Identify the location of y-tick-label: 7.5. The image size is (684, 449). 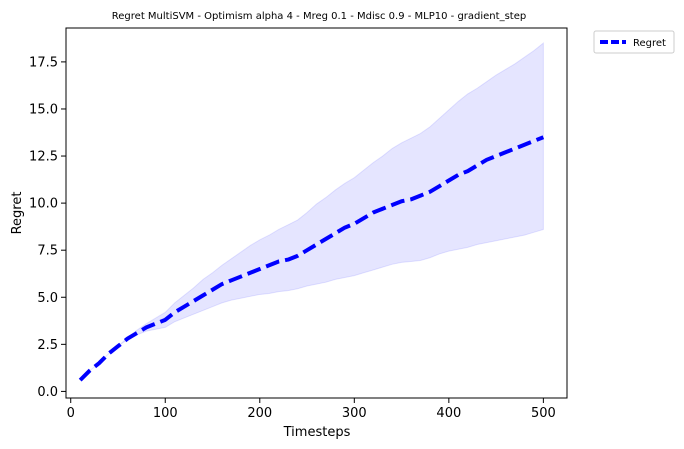
(47, 251).